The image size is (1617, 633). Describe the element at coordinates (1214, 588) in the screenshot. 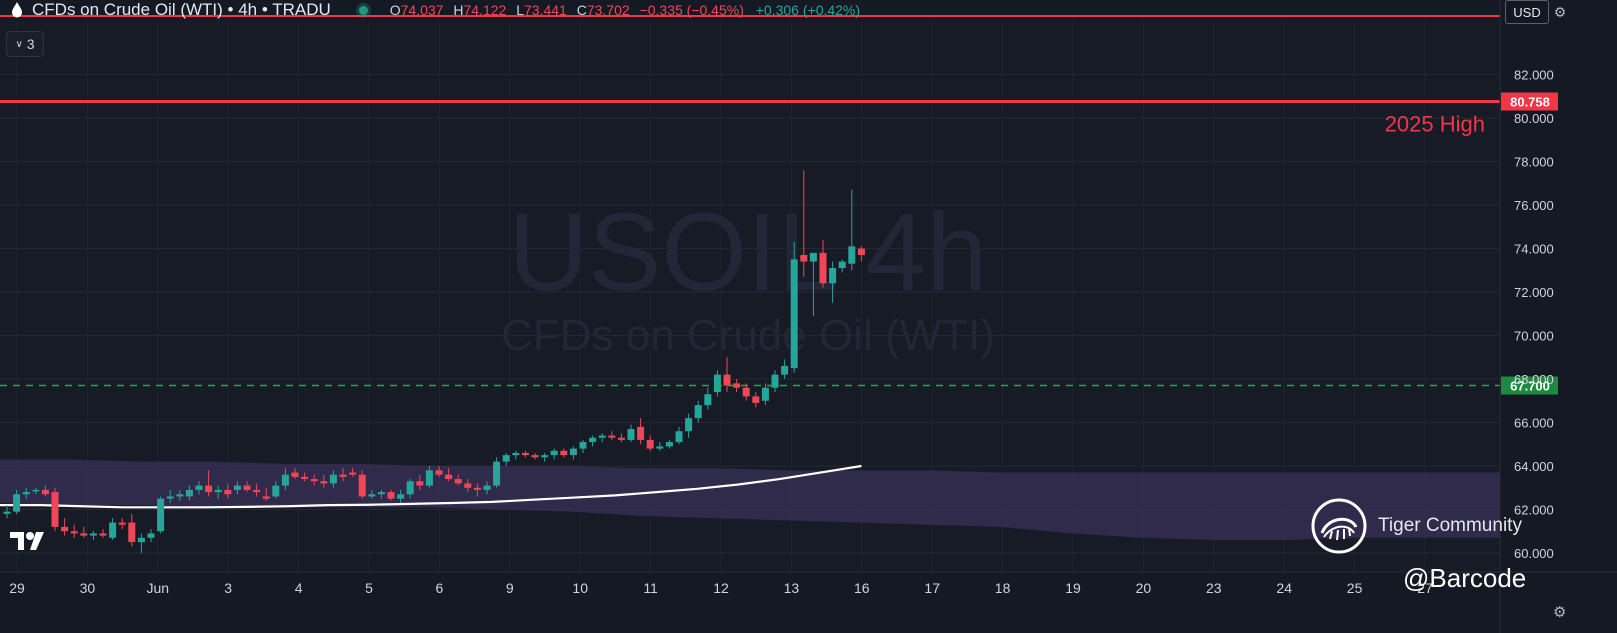

I see `x-tick-label: 23` at that location.